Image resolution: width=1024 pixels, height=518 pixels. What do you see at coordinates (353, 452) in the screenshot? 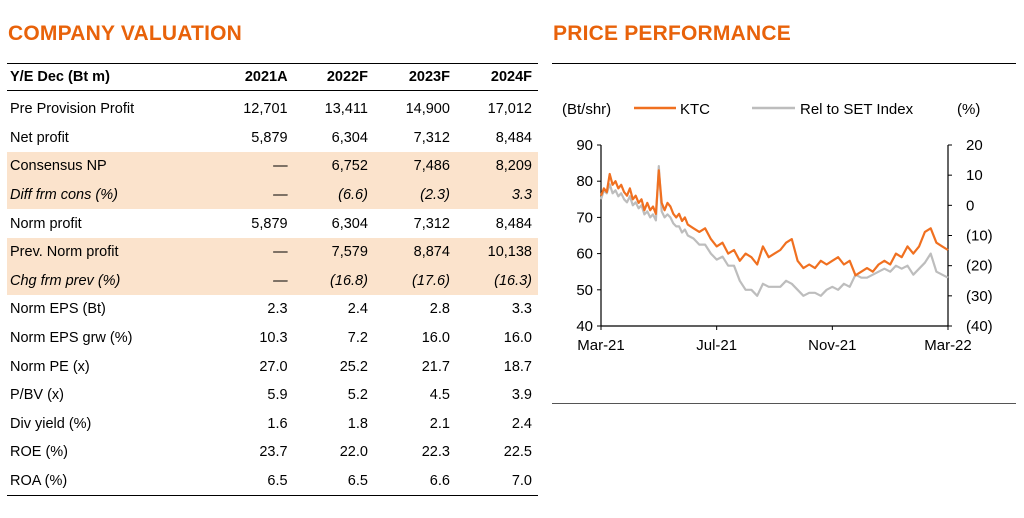
I see `table-cell: 22.0` at bounding box center [353, 452].